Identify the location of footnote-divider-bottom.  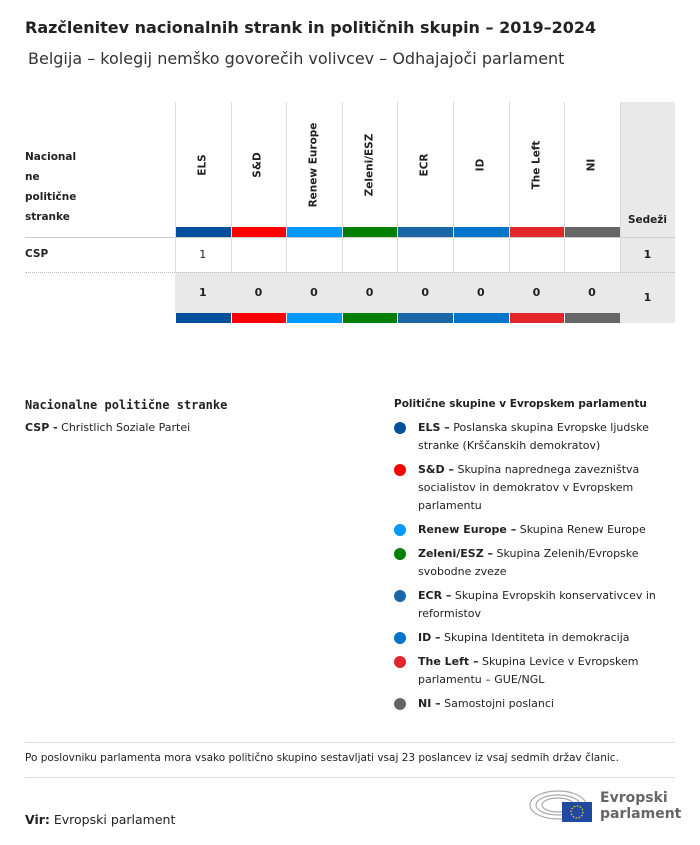
(350, 777).